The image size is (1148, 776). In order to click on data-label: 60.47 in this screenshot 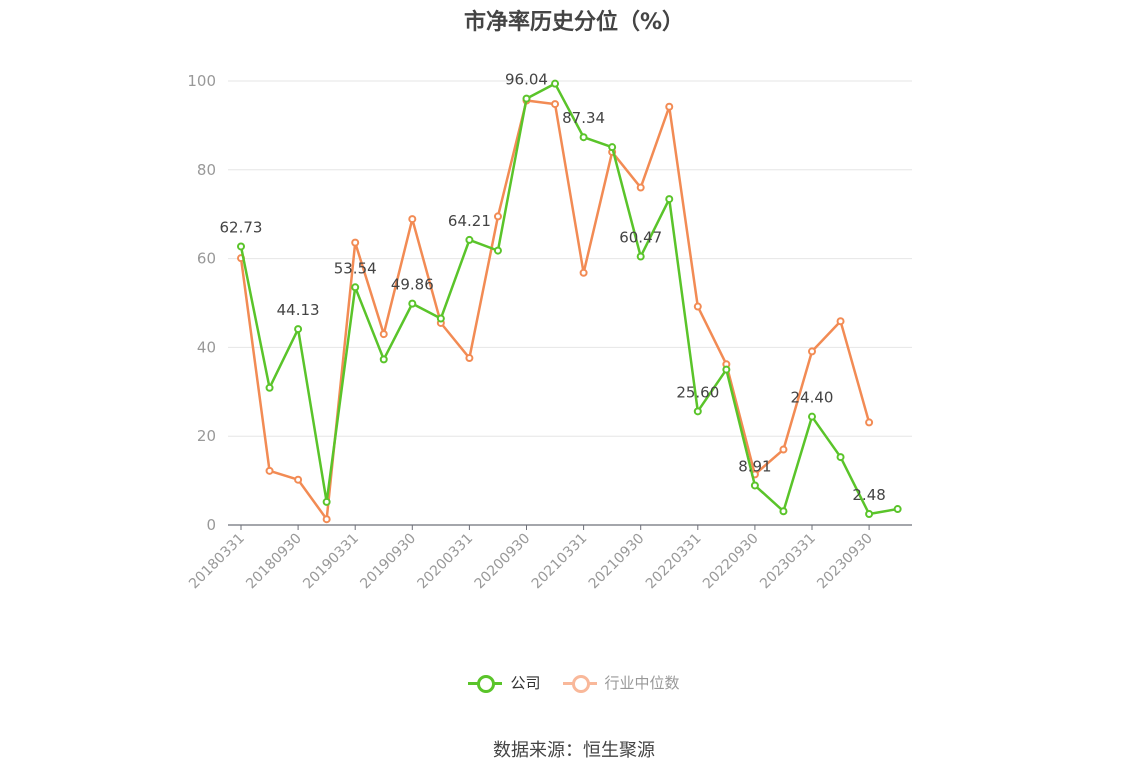, I will do `click(640, 238)`.